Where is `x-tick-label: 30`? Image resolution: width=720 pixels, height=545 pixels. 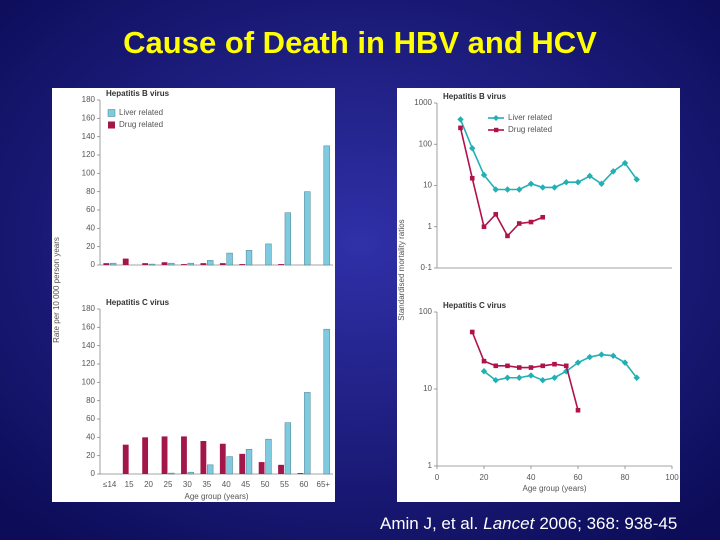 x-tick-label: 30 is located at coordinates (187, 484).